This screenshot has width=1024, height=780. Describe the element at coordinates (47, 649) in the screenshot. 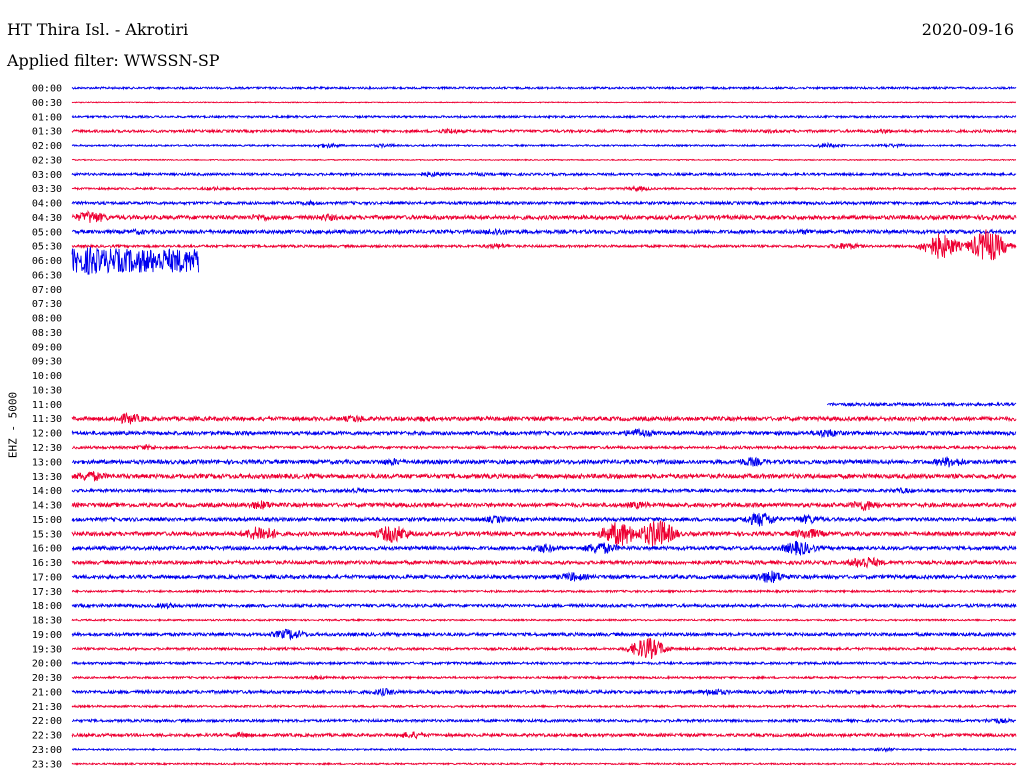

I see `row-label: 19:30` at that location.